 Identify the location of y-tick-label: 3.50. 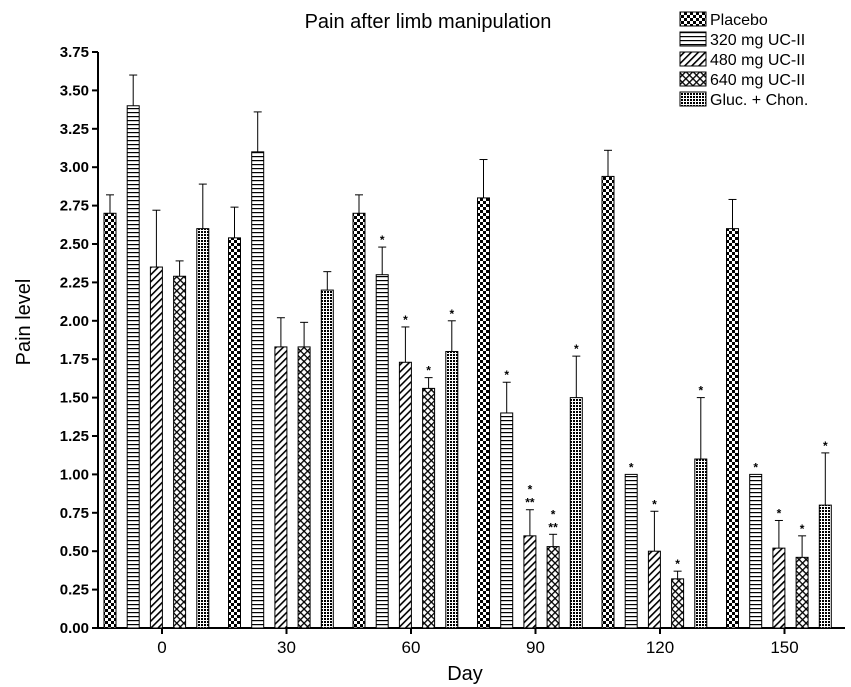
(74, 90).